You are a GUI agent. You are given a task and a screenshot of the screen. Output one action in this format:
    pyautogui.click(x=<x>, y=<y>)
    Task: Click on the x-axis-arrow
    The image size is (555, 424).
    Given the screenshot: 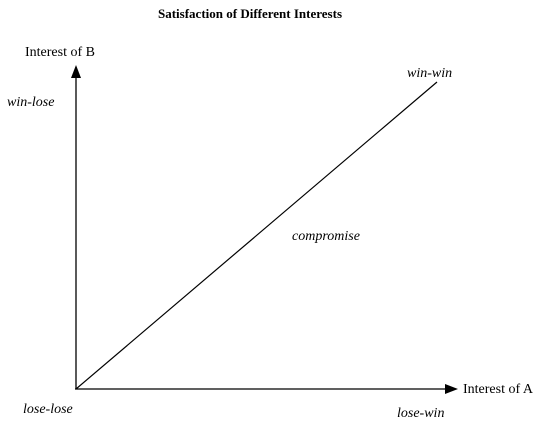 What is the action you would take?
    pyautogui.click(x=451, y=389)
    